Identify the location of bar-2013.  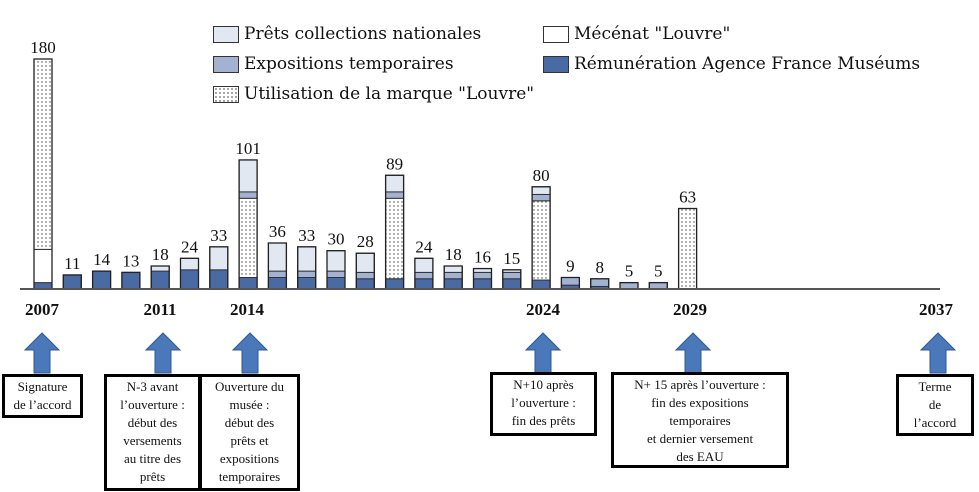
(219, 268).